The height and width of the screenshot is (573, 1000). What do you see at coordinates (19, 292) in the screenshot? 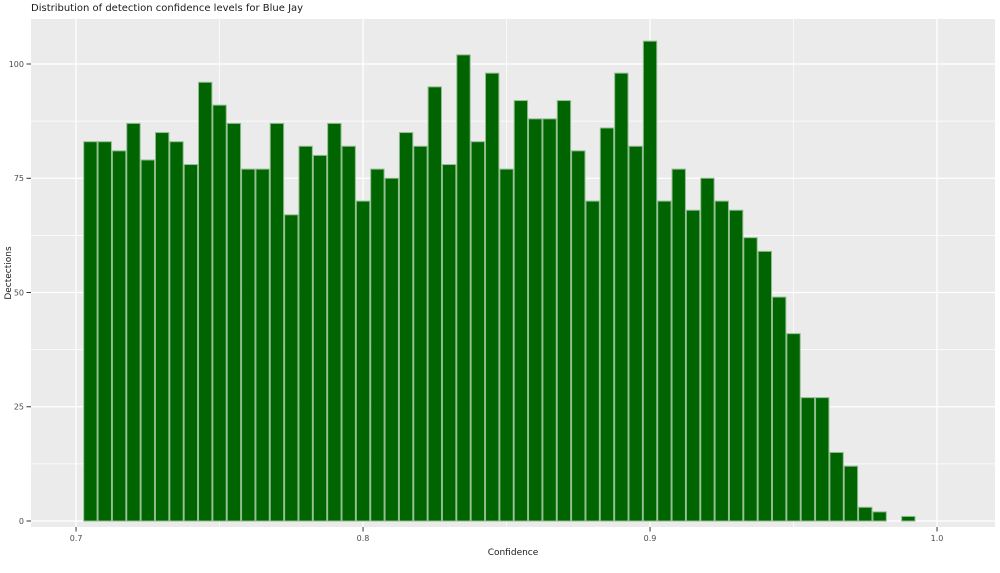
I see `y-tick-label: 50` at bounding box center [19, 292].